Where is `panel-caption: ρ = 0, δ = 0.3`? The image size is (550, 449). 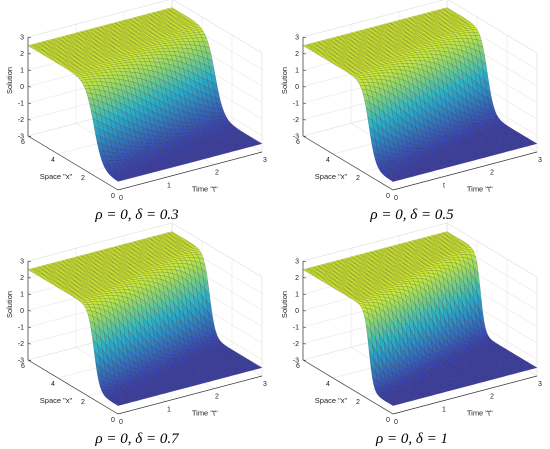 panel-caption: ρ = 0, δ = 0.3 is located at coordinates (136, 215).